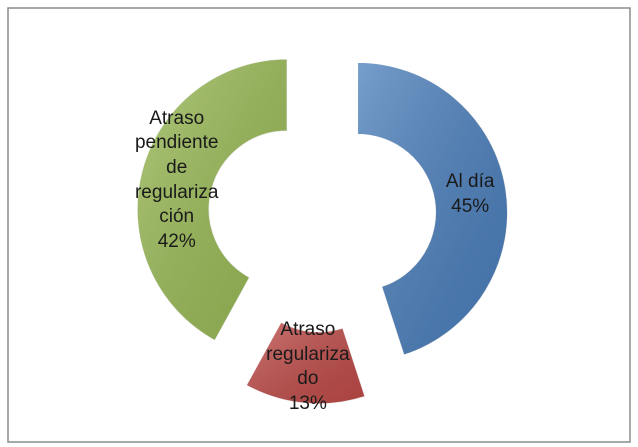  What do you see at coordinates (176, 242) in the screenshot?
I see `value-label: 42%` at bounding box center [176, 242].